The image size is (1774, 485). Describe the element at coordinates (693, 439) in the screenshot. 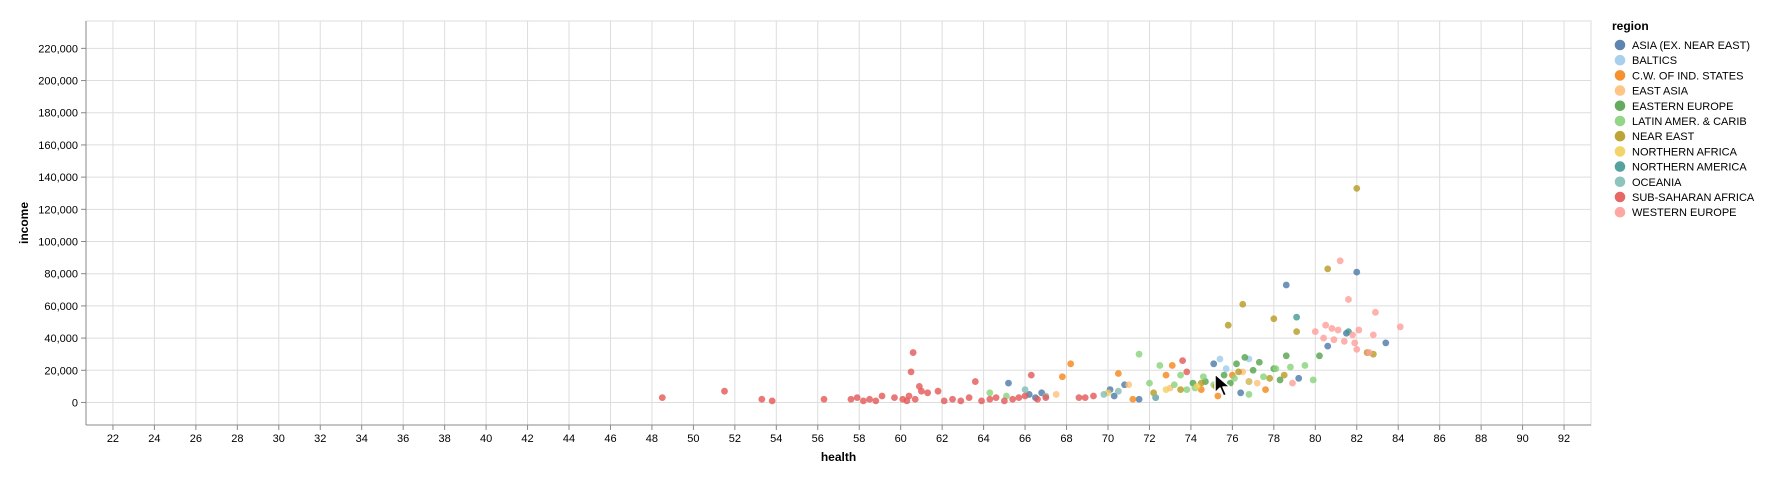

I see `x-tick-label: 50` at that location.